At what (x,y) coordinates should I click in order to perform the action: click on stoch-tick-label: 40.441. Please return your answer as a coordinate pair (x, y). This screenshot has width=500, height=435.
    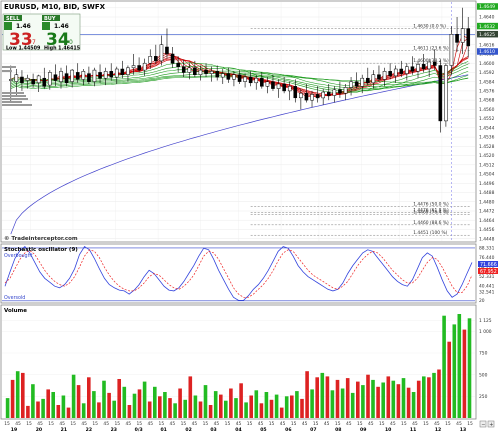
    Looking at the image, I should click on (487, 286).